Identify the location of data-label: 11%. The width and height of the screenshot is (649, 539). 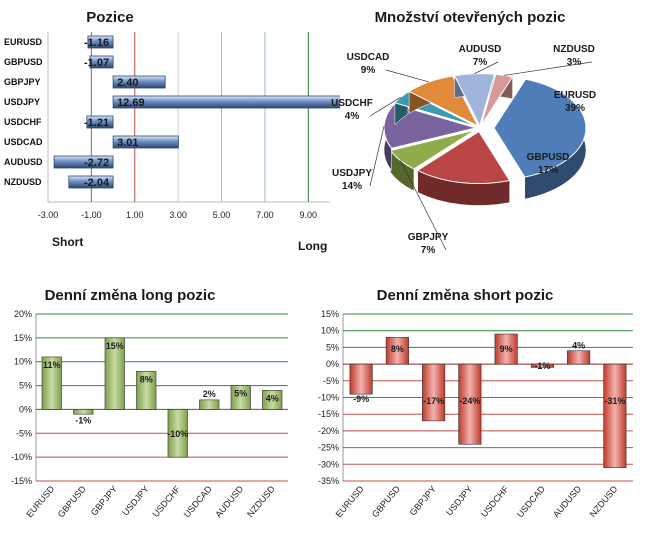
(52, 365).